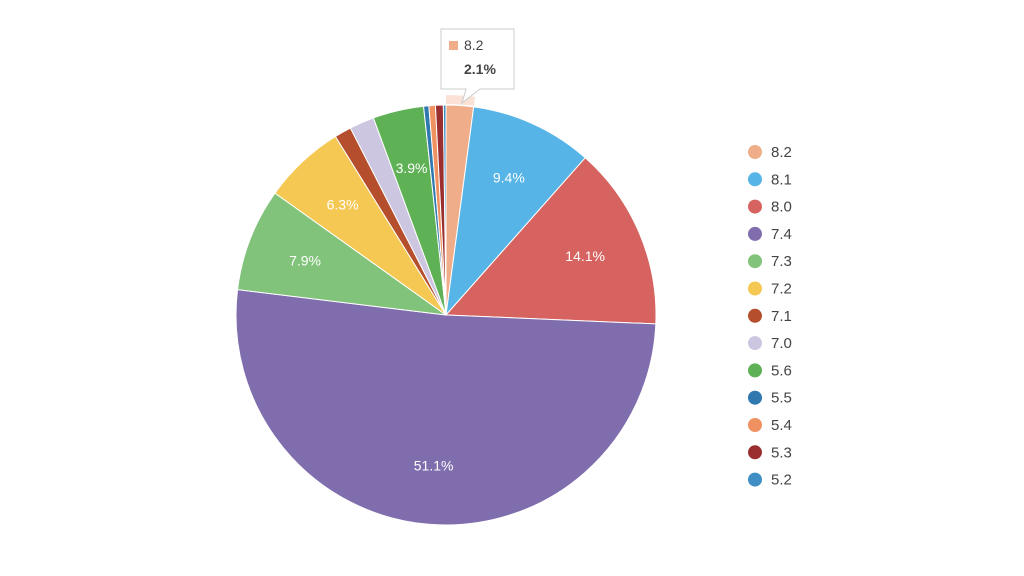 The height and width of the screenshot is (576, 1024). What do you see at coordinates (434, 466) in the screenshot?
I see `slice-label-7-4: 51.1%` at bounding box center [434, 466].